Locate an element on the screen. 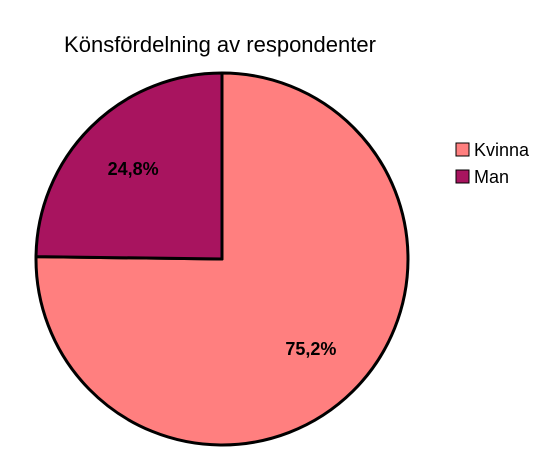 Image resolution: width=546 pixels, height=456 pixels. legend-swatch-man is located at coordinates (462, 176).